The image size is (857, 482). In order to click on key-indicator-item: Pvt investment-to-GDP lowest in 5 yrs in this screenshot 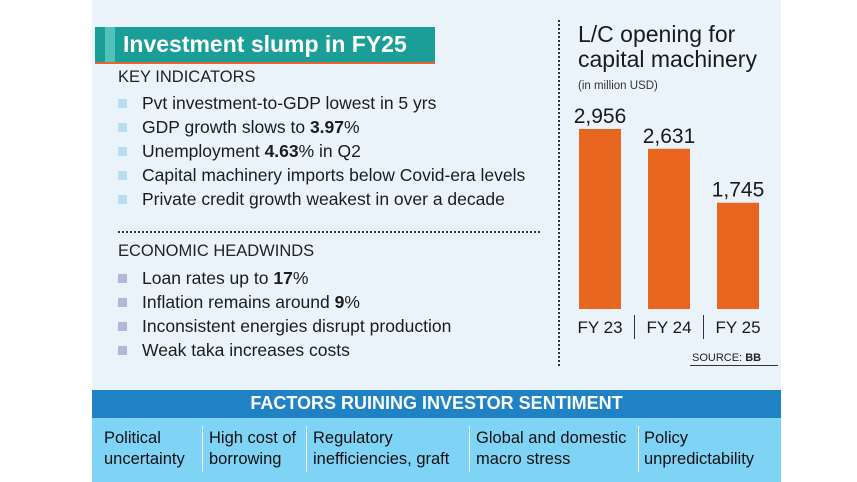, I will do `click(321, 103)`.